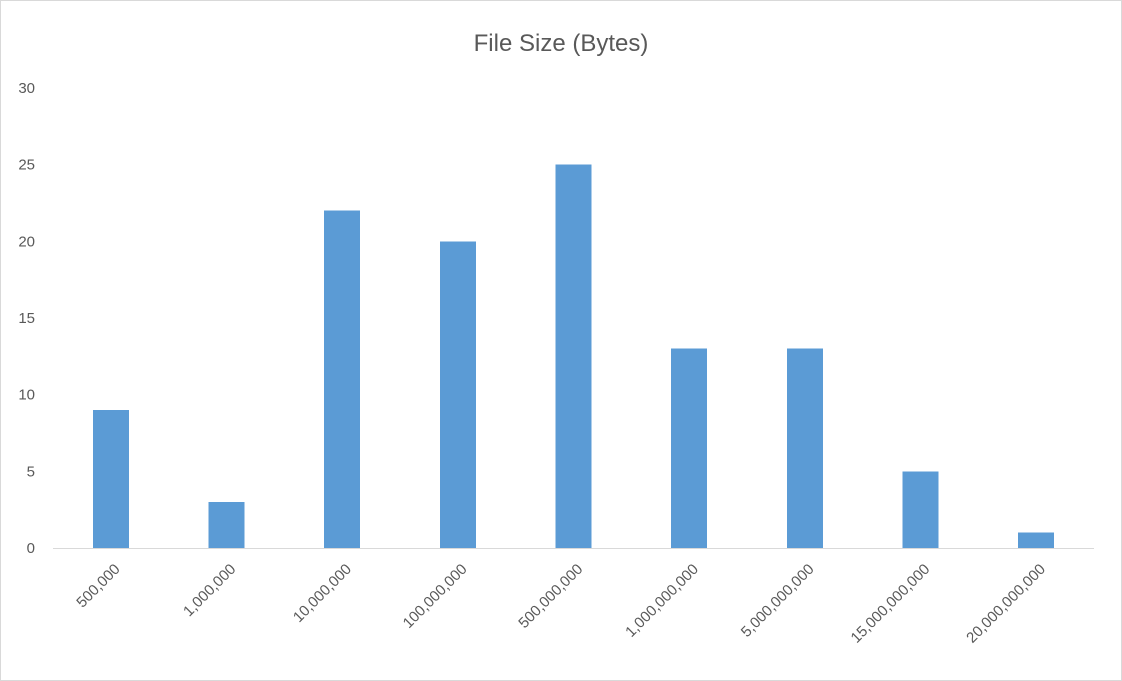 This screenshot has width=1122, height=681. What do you see at coordinates (322, 593) in the screenshot?
I see `x-tick-label: 10,000,000` at bounding box center [322, 593].